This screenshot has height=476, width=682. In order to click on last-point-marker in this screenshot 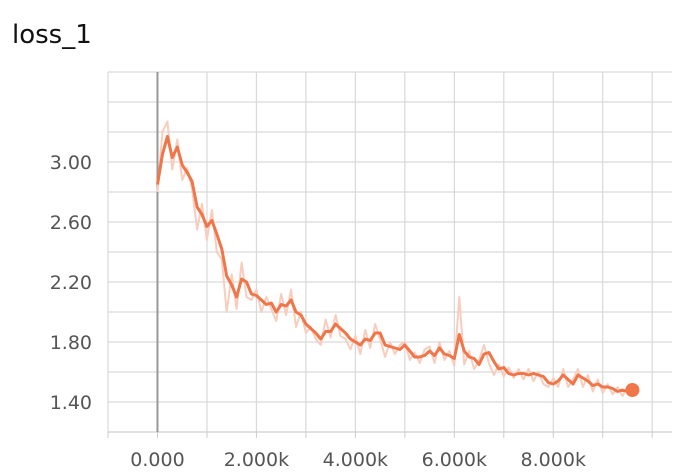, I will do `click(632, 390)`.